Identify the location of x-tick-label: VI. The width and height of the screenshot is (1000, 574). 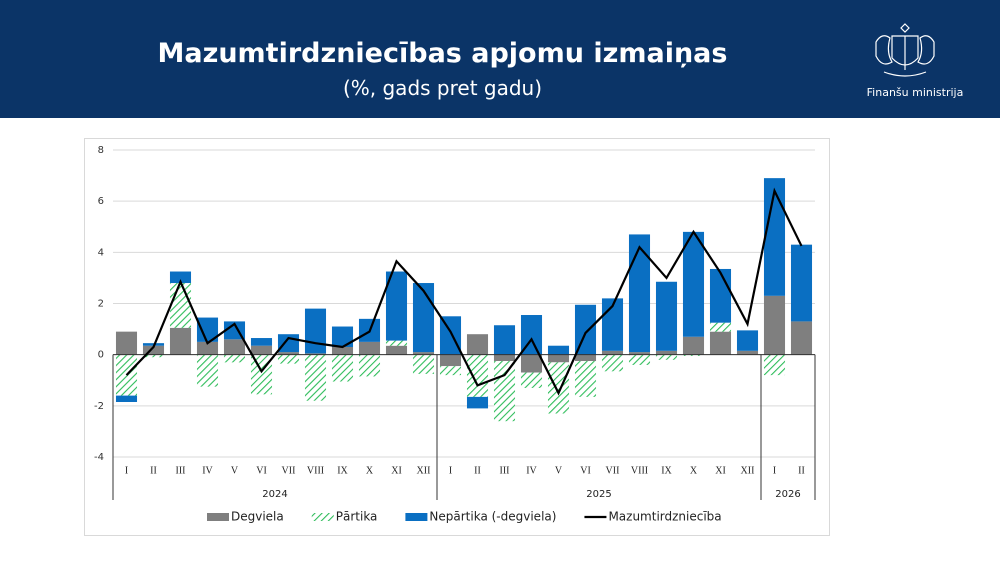
(261, 470).